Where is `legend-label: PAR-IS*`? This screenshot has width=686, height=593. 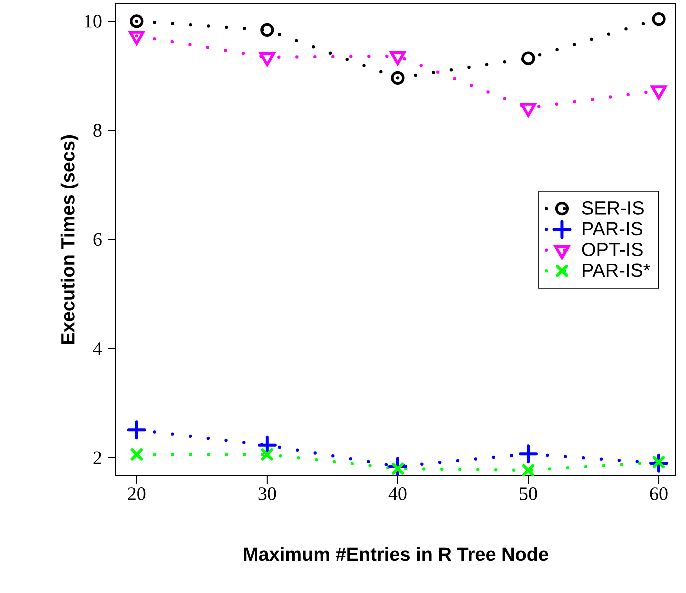
legend-label: PAR-IS* is located at coordinates (616, 271).